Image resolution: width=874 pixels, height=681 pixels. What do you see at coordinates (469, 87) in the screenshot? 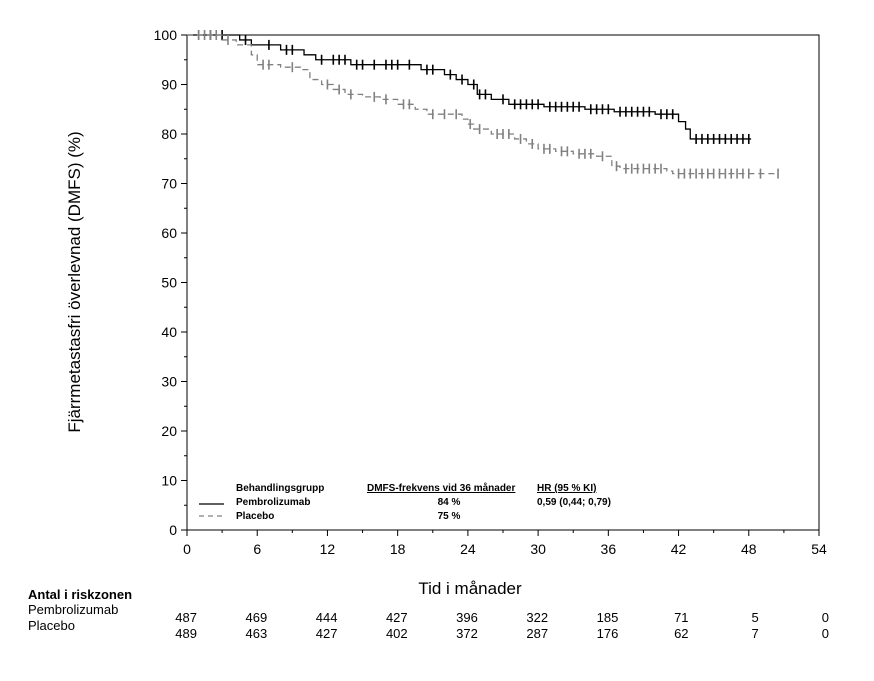
I see `curve-pembrolizumab` at bounding box center [469, 87].